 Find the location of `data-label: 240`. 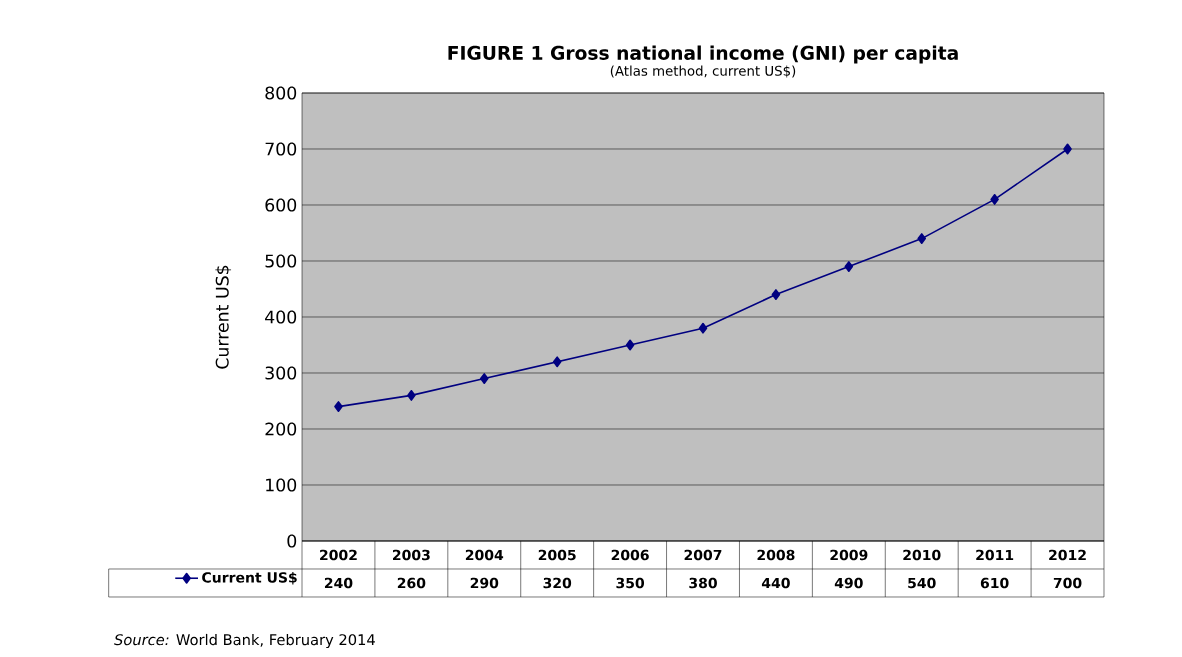

data-label: 240 is located at coordinates (338, 583).